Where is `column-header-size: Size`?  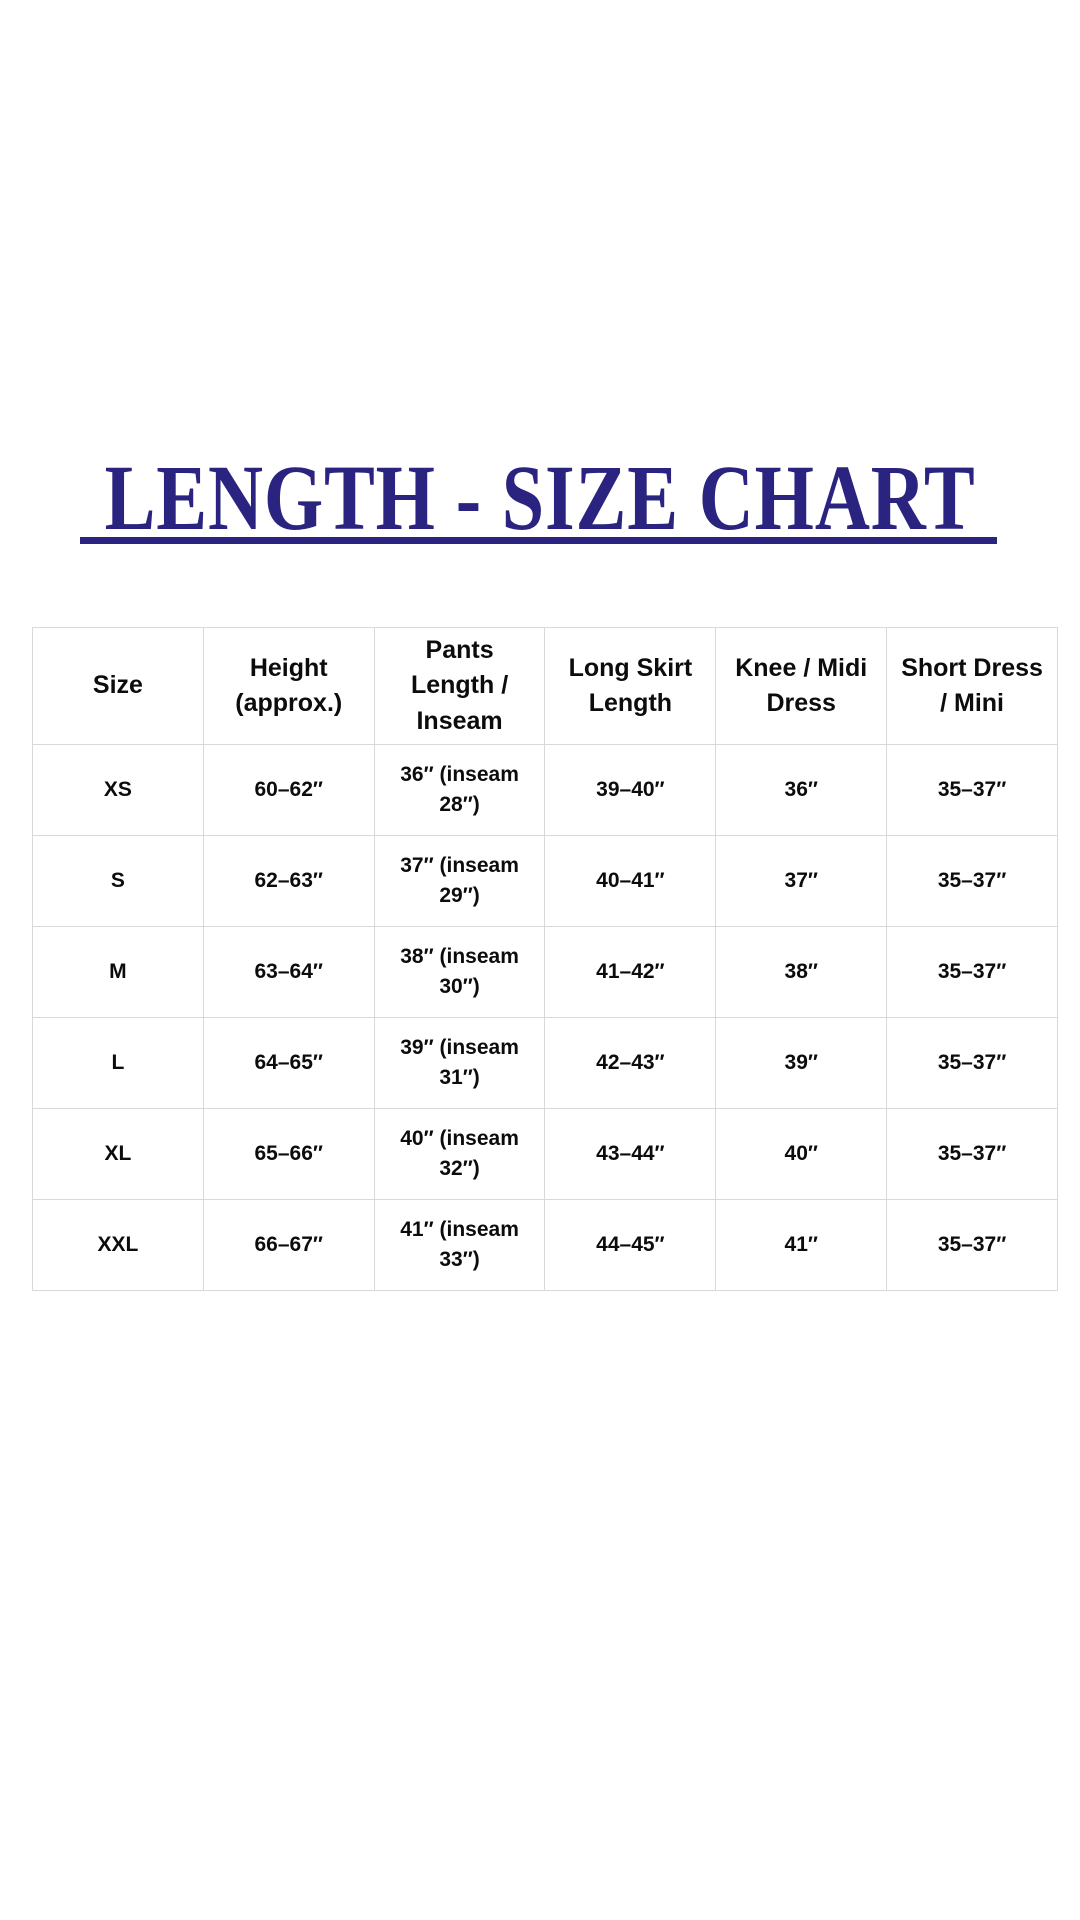 column-header-size: Size is located at coordinates (118, 686).